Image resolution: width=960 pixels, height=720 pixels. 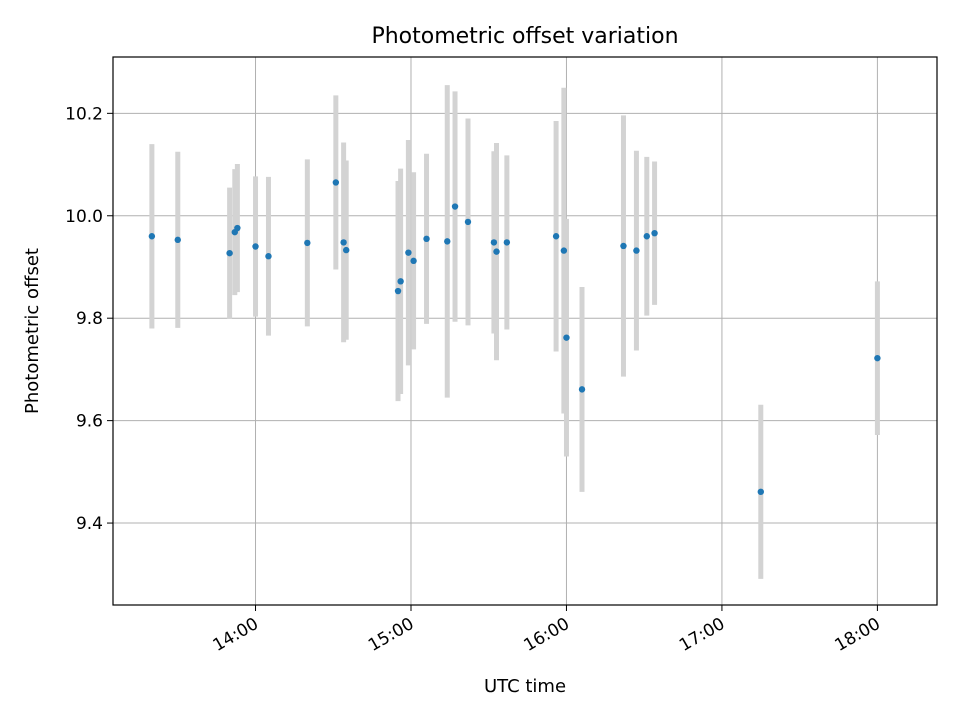 What do you see at coordinates (32, 331) in the screenshot?
I see `y-axis-label: Photometric offset` at bounding box center [32, 331].